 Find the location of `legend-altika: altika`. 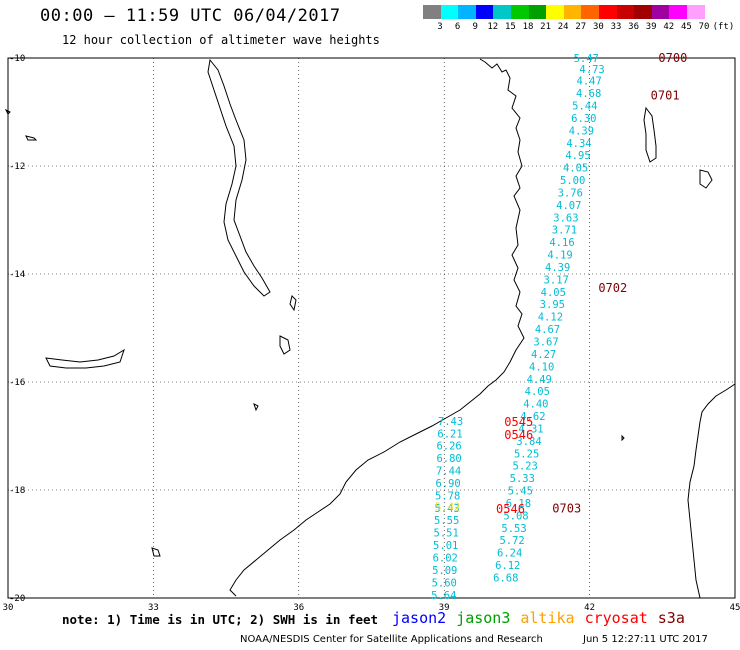

legend-altika: altika is located at coordinates (547, 618).